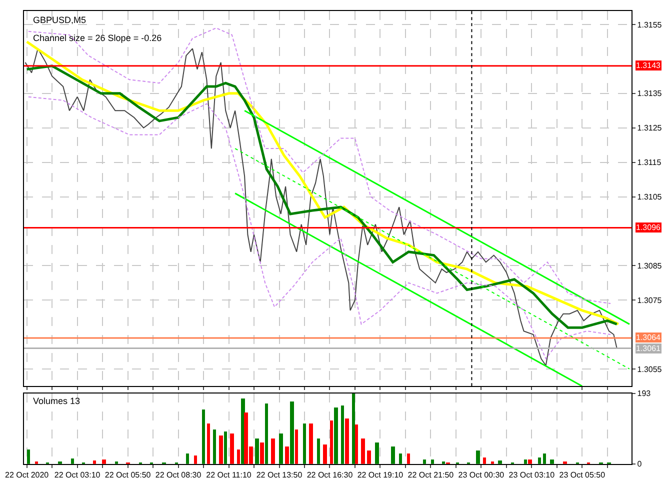 The width and height of the screenshot is (665, 499). I want to click on ref-line-label: 1.3096, so click(649, 227).